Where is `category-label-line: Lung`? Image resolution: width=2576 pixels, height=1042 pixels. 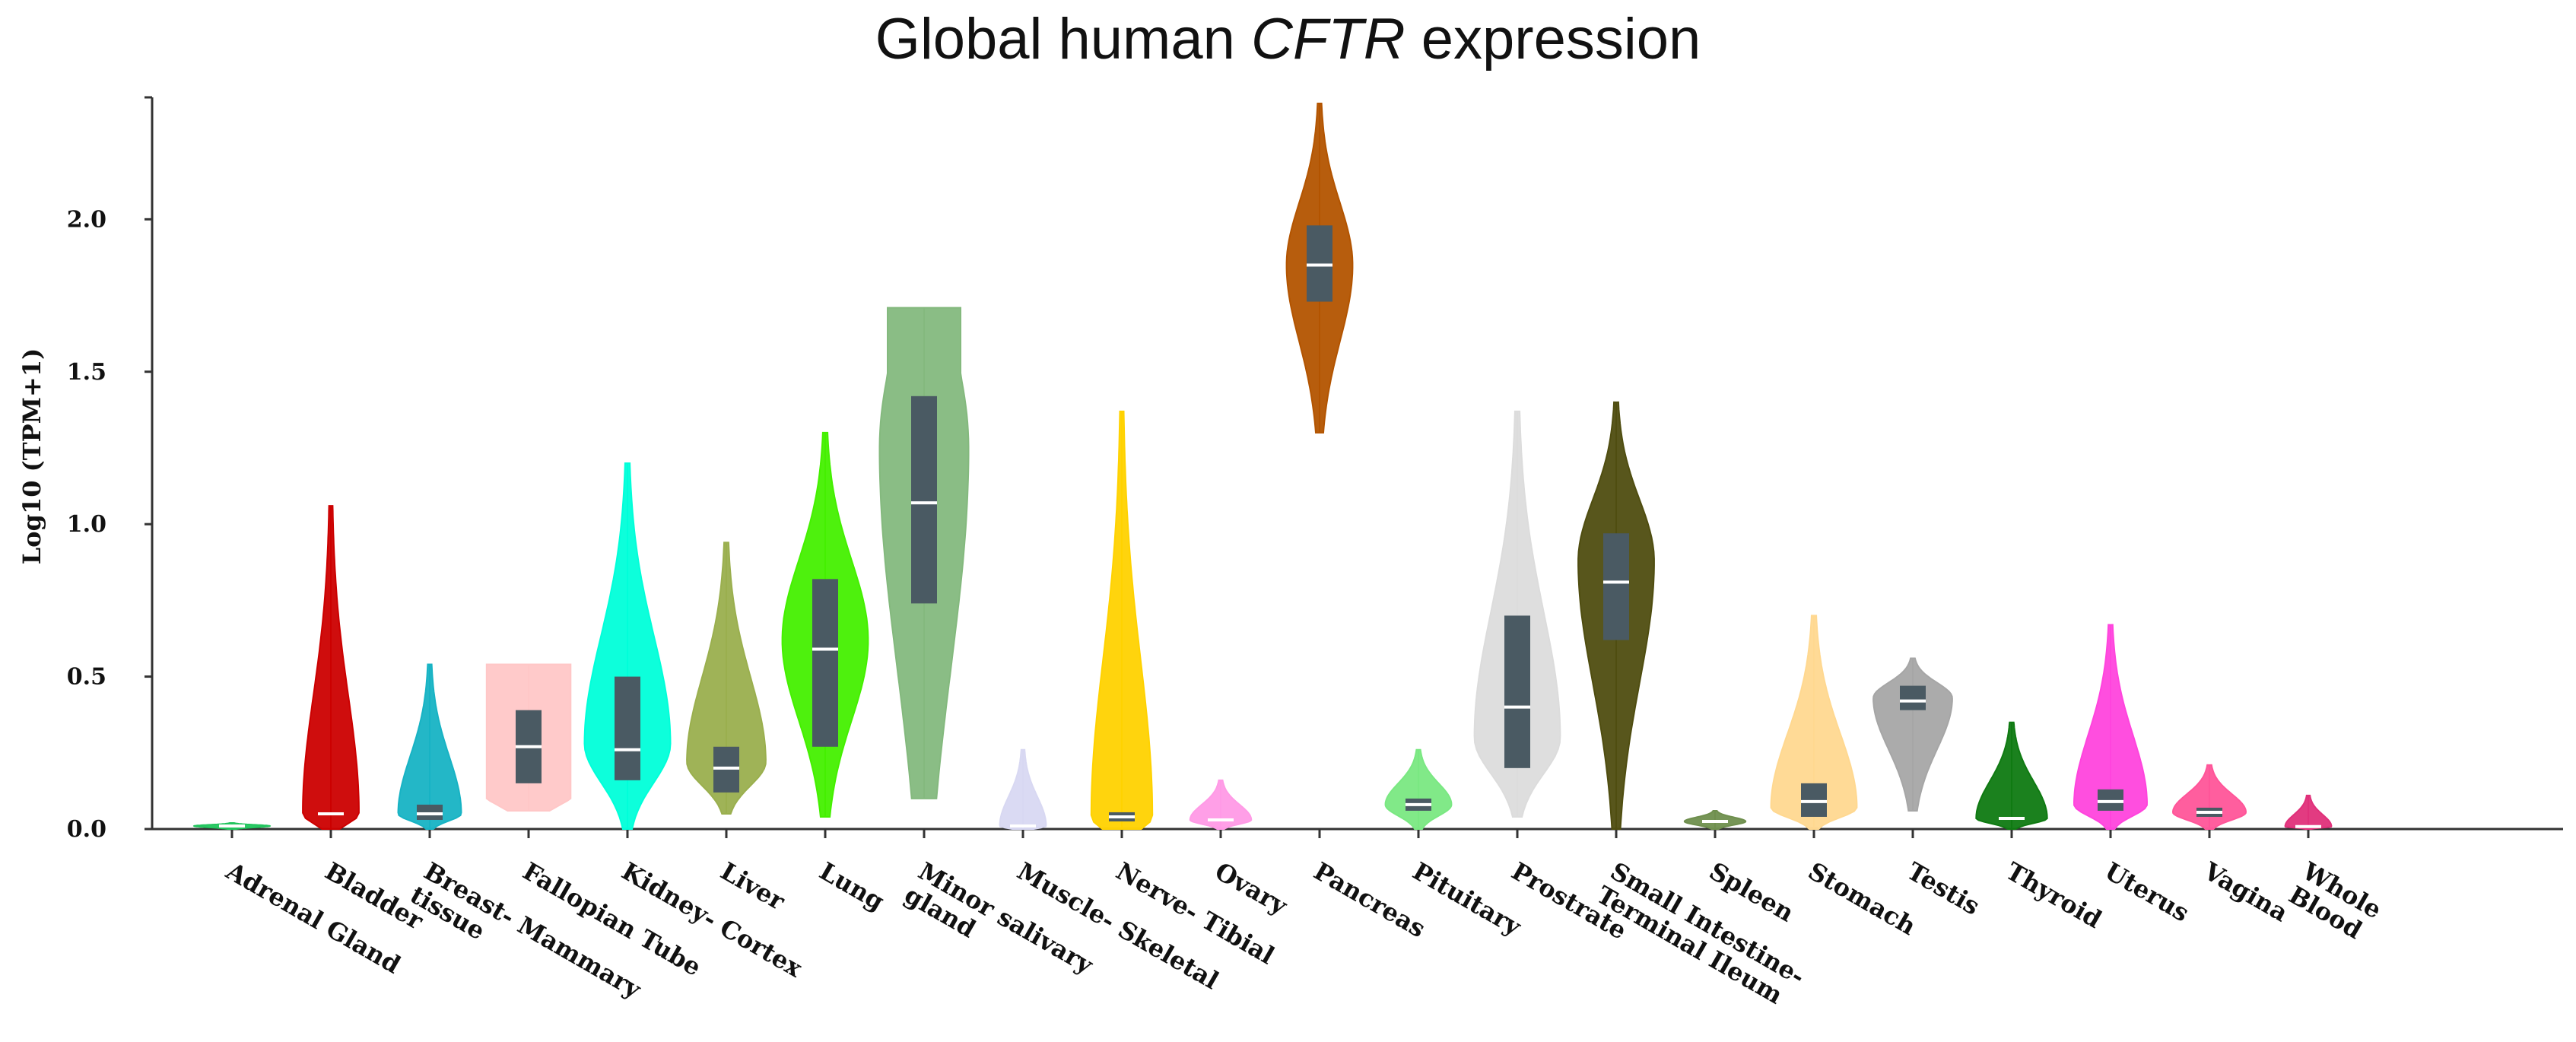
category-label-line: Lung is located at coordinates (852, 886).